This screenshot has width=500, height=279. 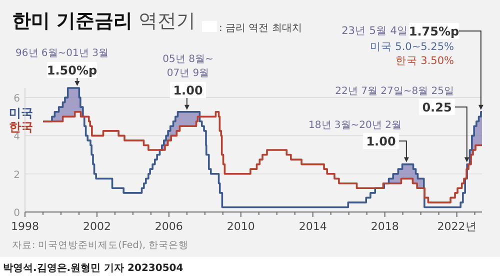 What do you see at coordinates (240, 226) in the screenshot?
I see `x-tick-label: 2010` at bounding box center [240, 226].